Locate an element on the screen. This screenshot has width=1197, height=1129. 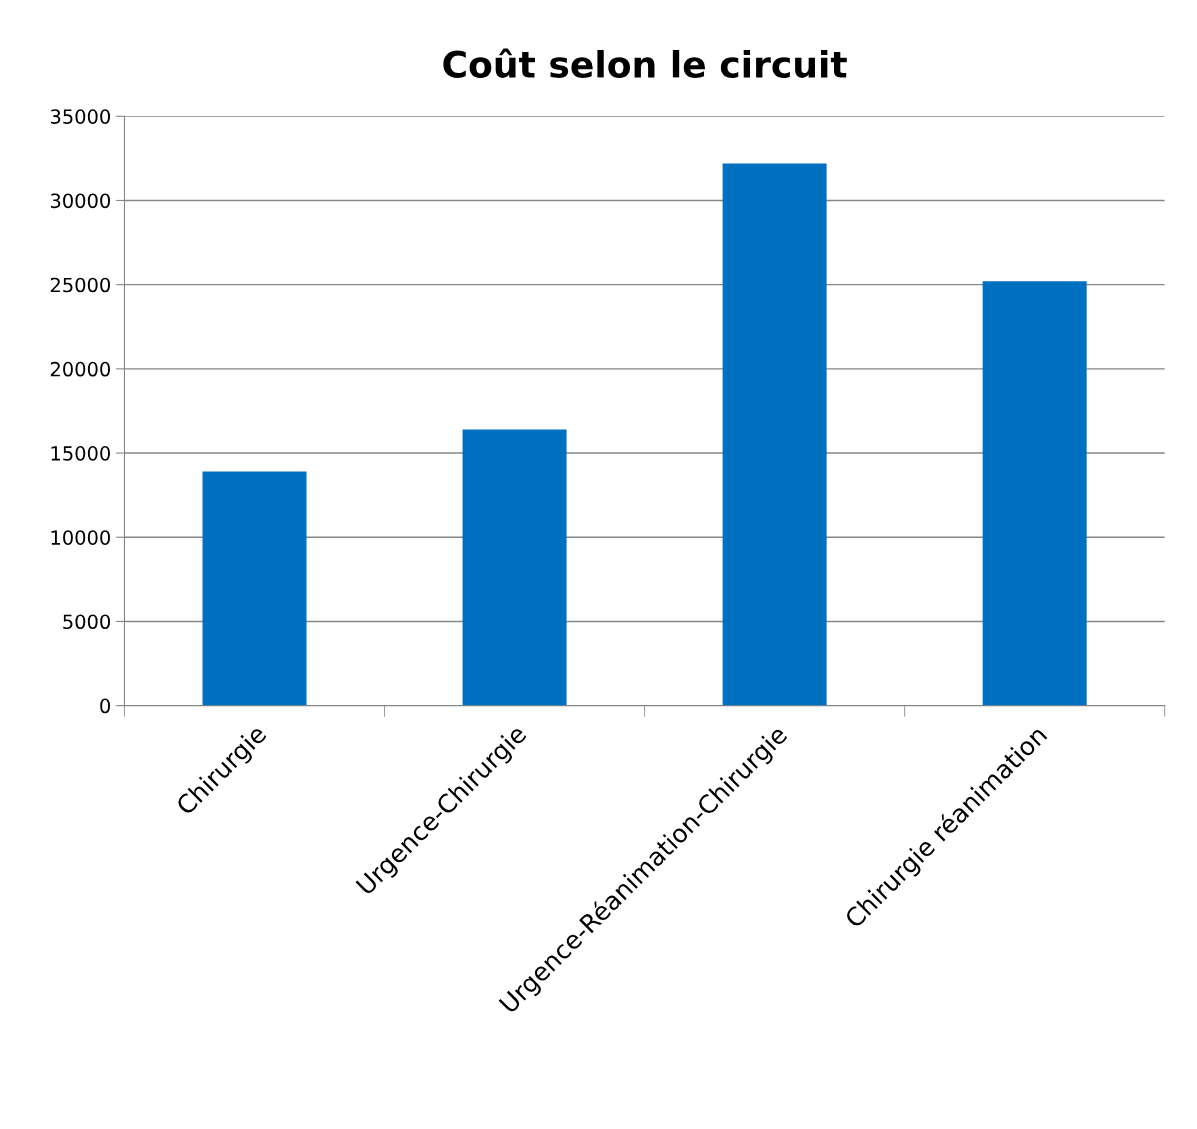
y-tick-label: 10000 is located at coordinates (80, 537).